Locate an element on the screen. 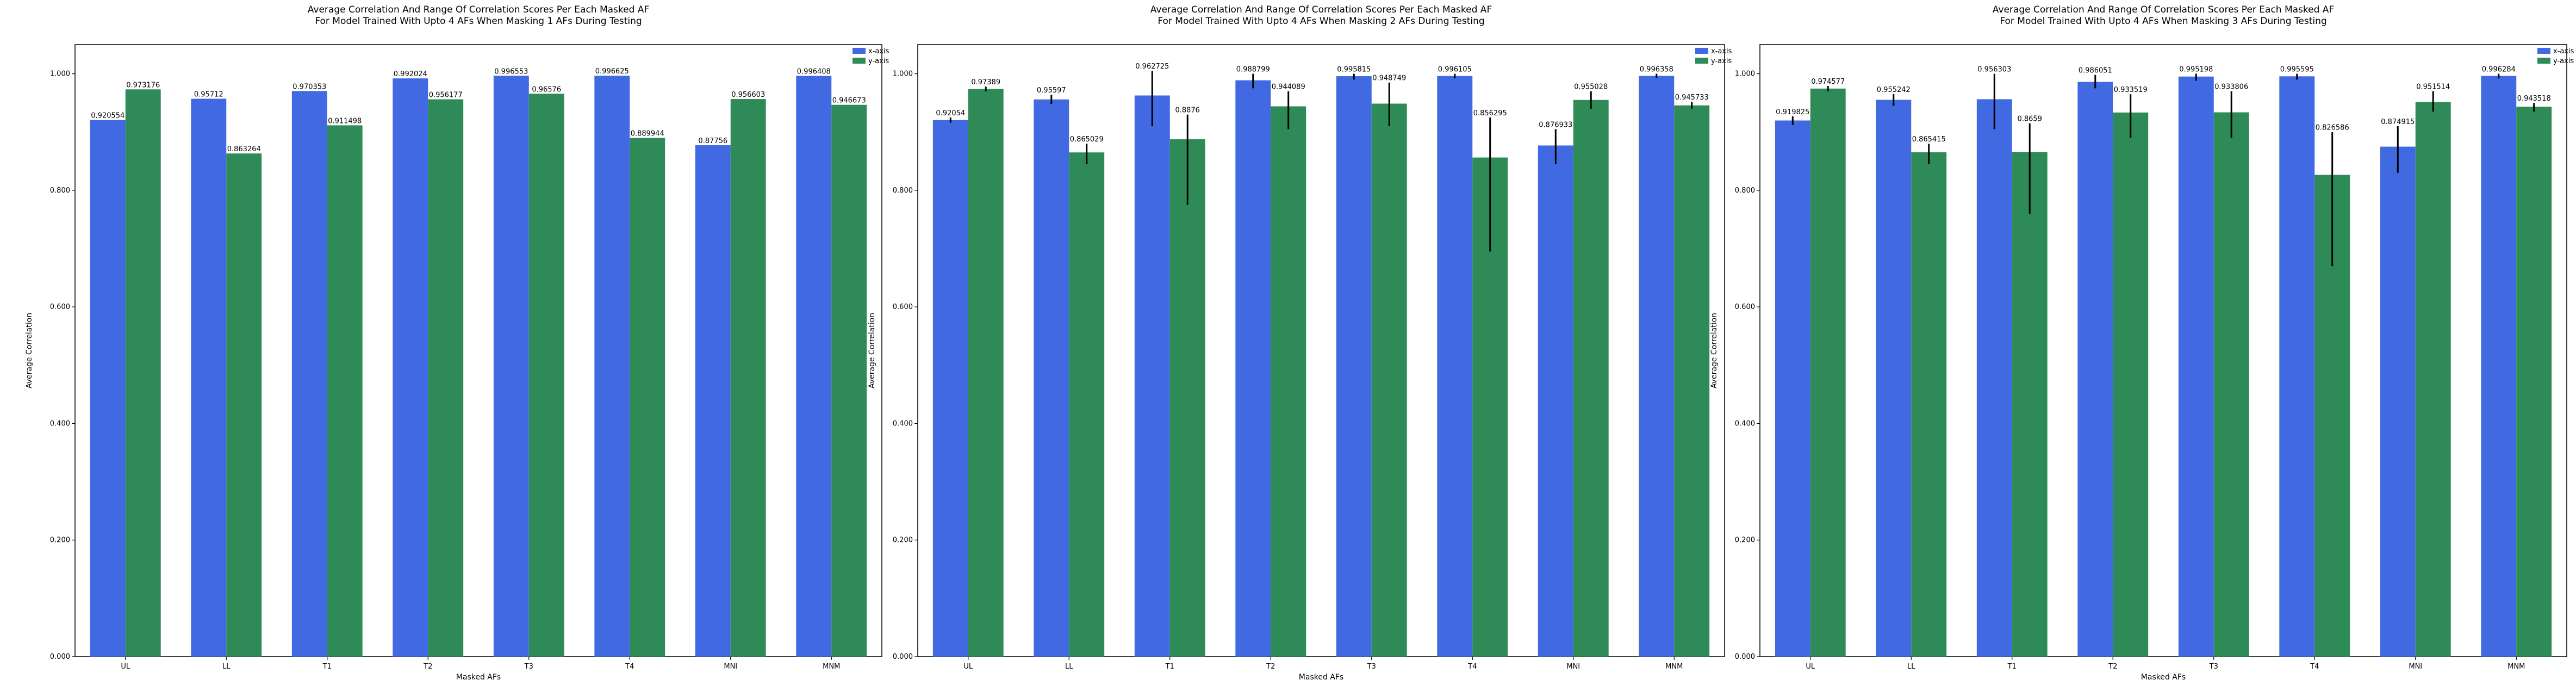 This screenshot has width=2576, height=686. x-tick-label: T2 is located at coordinates (1270, 667).